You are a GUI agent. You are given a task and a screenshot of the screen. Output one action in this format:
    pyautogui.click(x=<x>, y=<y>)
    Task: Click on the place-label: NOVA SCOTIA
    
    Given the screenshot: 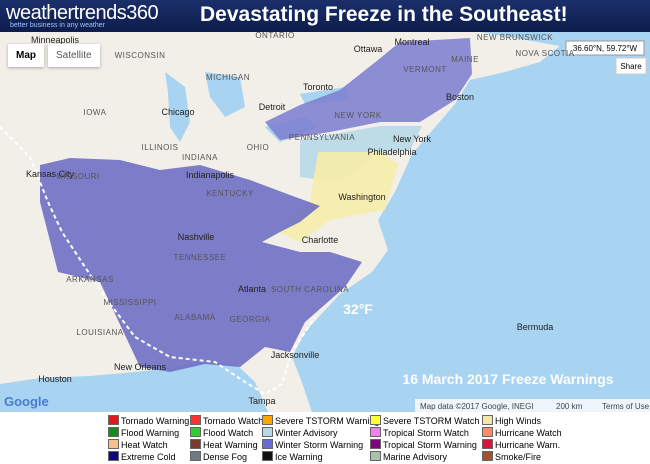 What is the action you would take?
    pyautogui.click(x=544, y=53)
    